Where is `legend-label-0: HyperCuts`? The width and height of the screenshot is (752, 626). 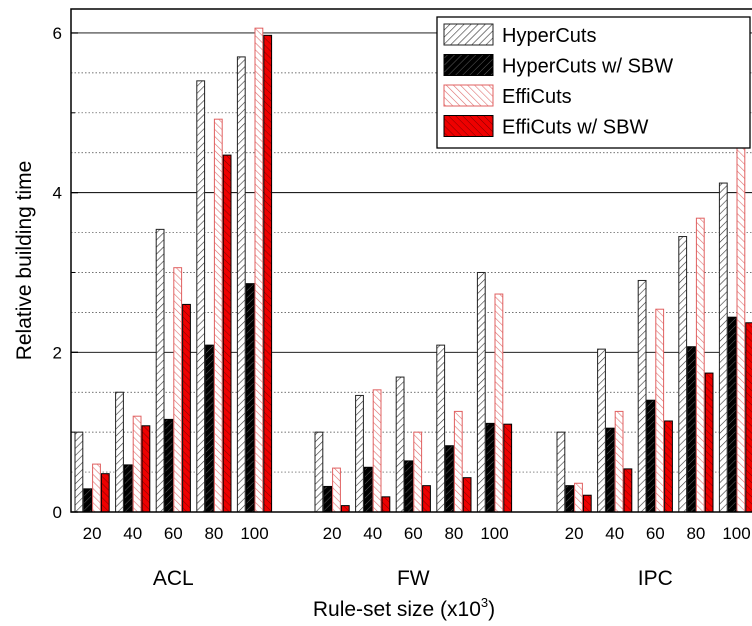
legend-label-0: HyperCuts is located at coordinates (549, 36).